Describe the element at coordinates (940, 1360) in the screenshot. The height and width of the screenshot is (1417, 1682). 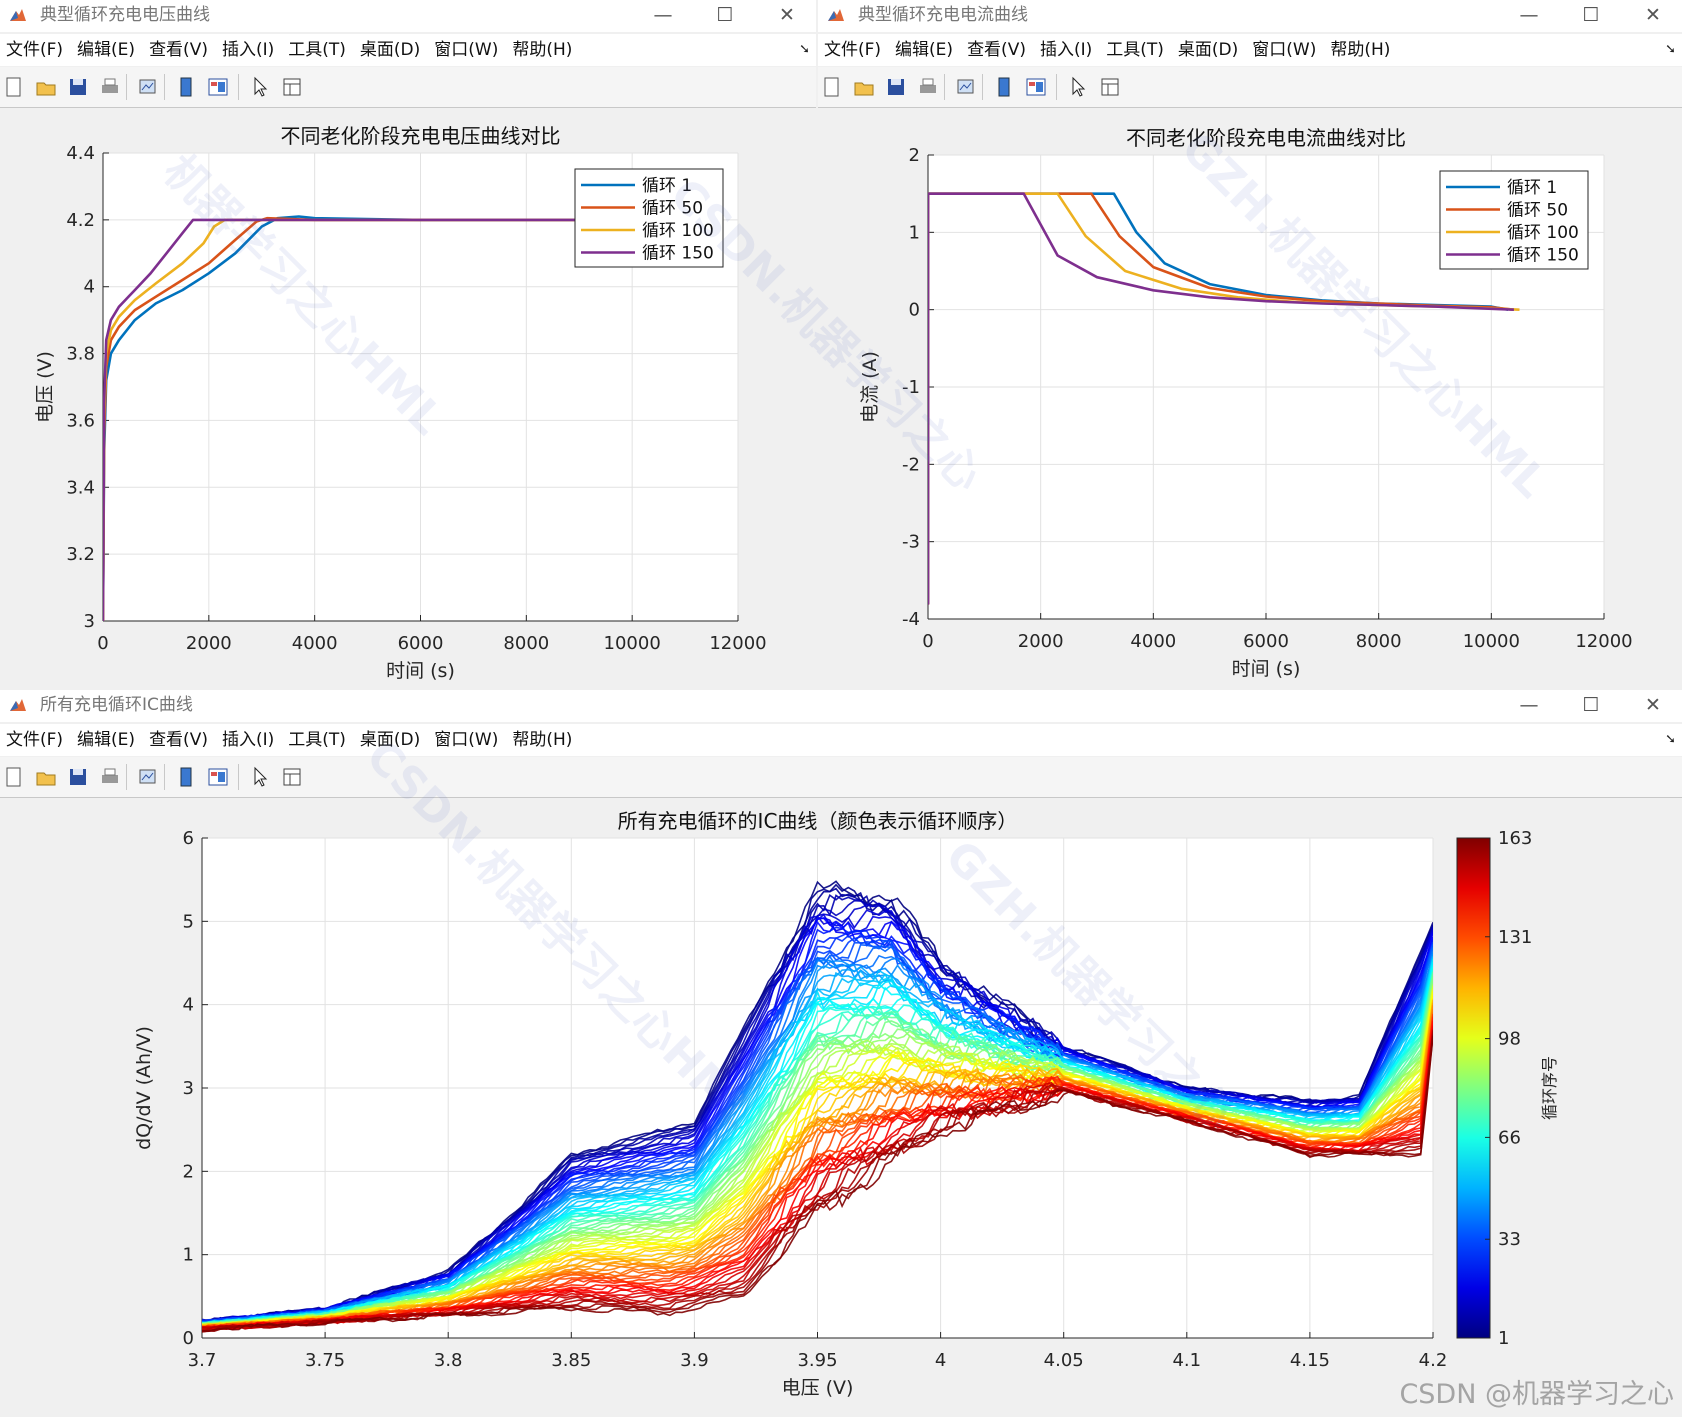
I see `x-tick-label: 4` at that location.